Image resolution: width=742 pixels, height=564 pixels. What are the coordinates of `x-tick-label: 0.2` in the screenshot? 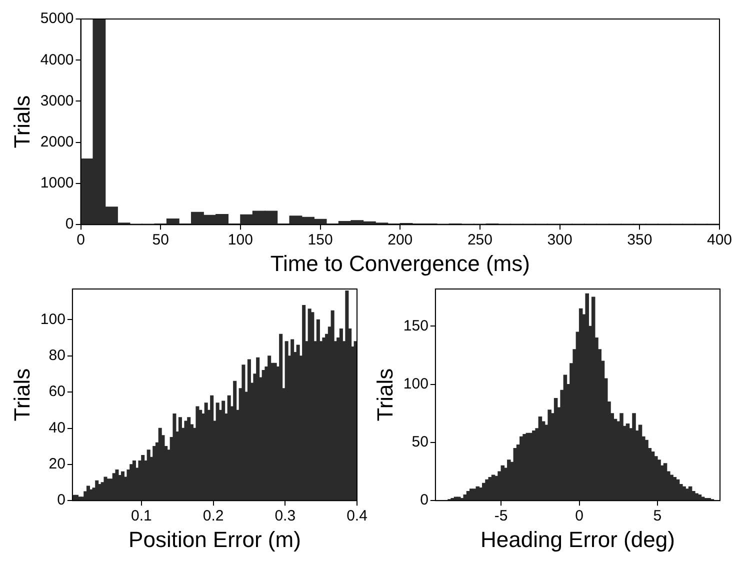 It's located at (213, 516).